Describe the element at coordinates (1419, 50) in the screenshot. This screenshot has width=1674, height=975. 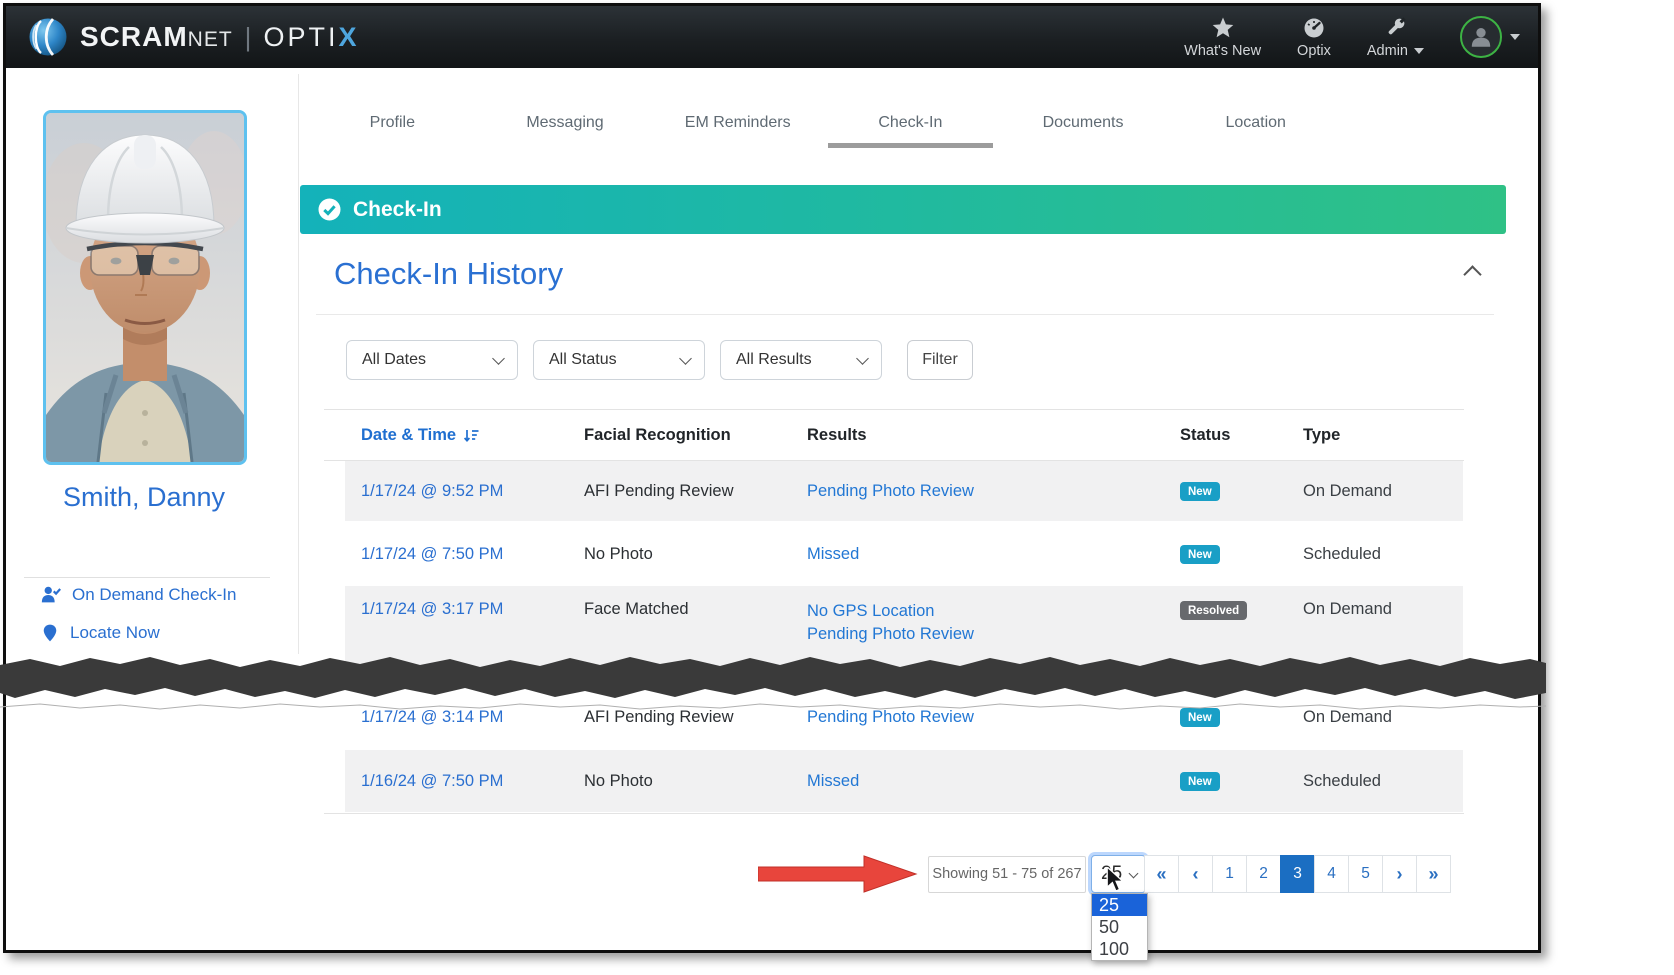
I see `admin-caret-icon` at that location.